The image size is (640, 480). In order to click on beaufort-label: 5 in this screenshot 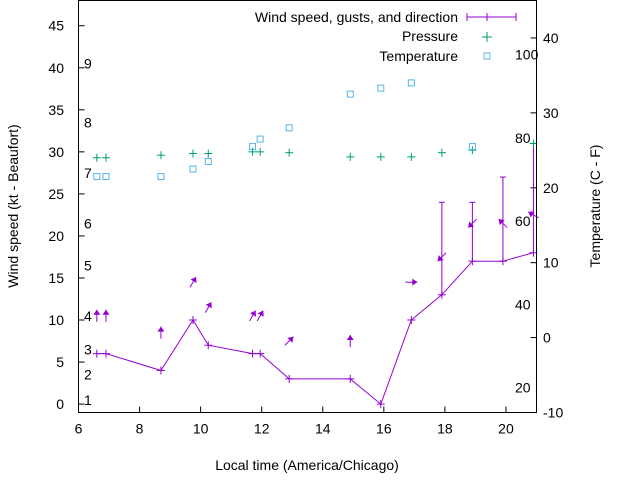, I will do `click(88, 265)`.